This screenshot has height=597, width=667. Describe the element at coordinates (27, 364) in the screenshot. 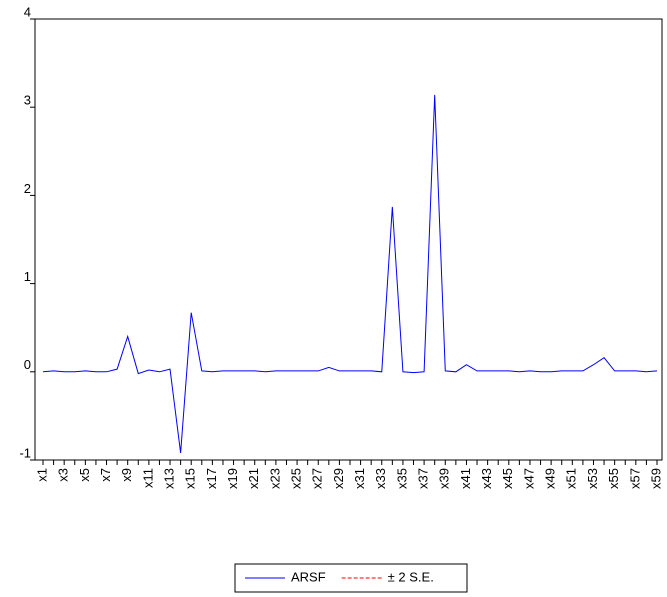

I see `y-tick-label: 0` at that location.